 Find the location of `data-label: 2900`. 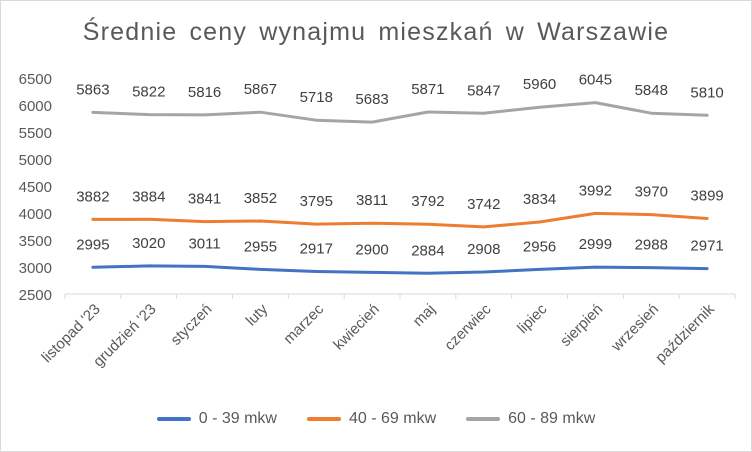

data-label: 2900 is located at coordinates (371, 249).